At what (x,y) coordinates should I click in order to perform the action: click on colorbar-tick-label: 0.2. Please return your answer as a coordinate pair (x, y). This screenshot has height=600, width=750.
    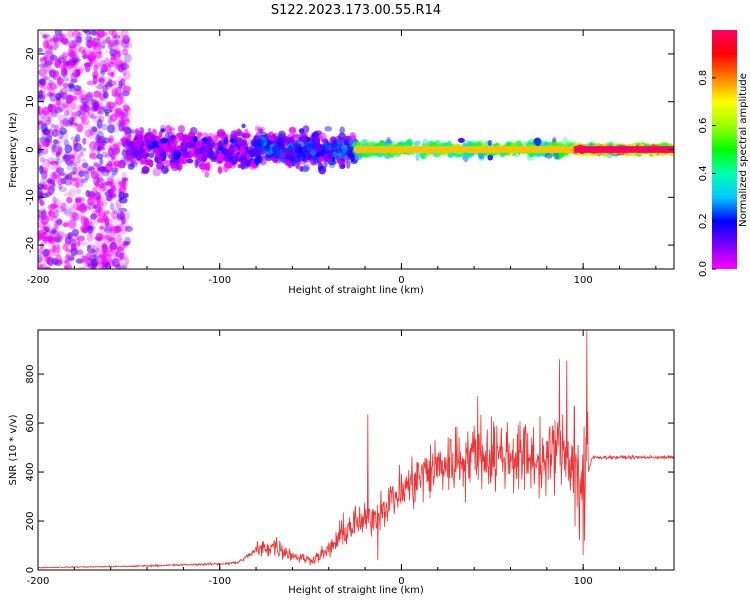
    Looking at the image, I should click on (703, 221).